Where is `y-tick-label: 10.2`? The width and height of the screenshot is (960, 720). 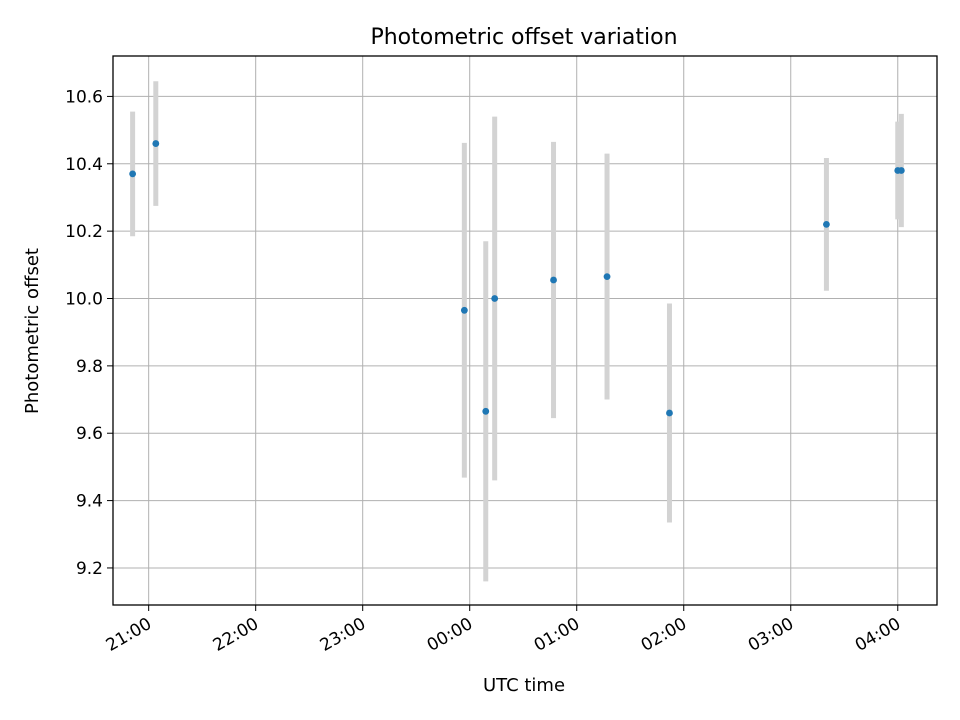
y-tick-label: 10.2 is located at coordinates (84, 232).